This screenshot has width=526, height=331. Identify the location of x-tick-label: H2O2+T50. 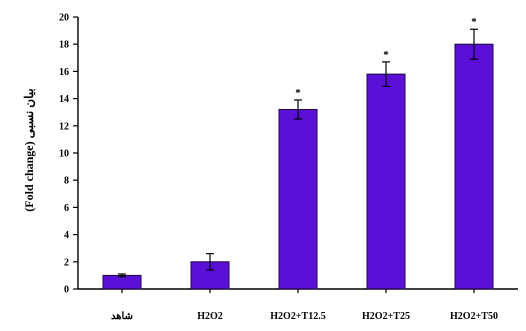
(474, 316).